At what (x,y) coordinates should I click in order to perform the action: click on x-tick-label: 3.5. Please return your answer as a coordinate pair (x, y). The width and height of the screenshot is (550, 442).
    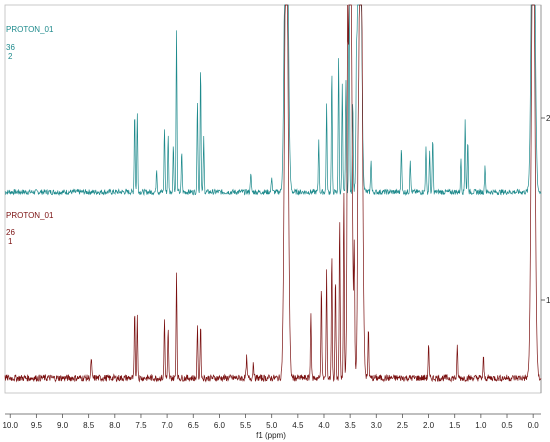
    Looking at the image, I should click on (351, 425).